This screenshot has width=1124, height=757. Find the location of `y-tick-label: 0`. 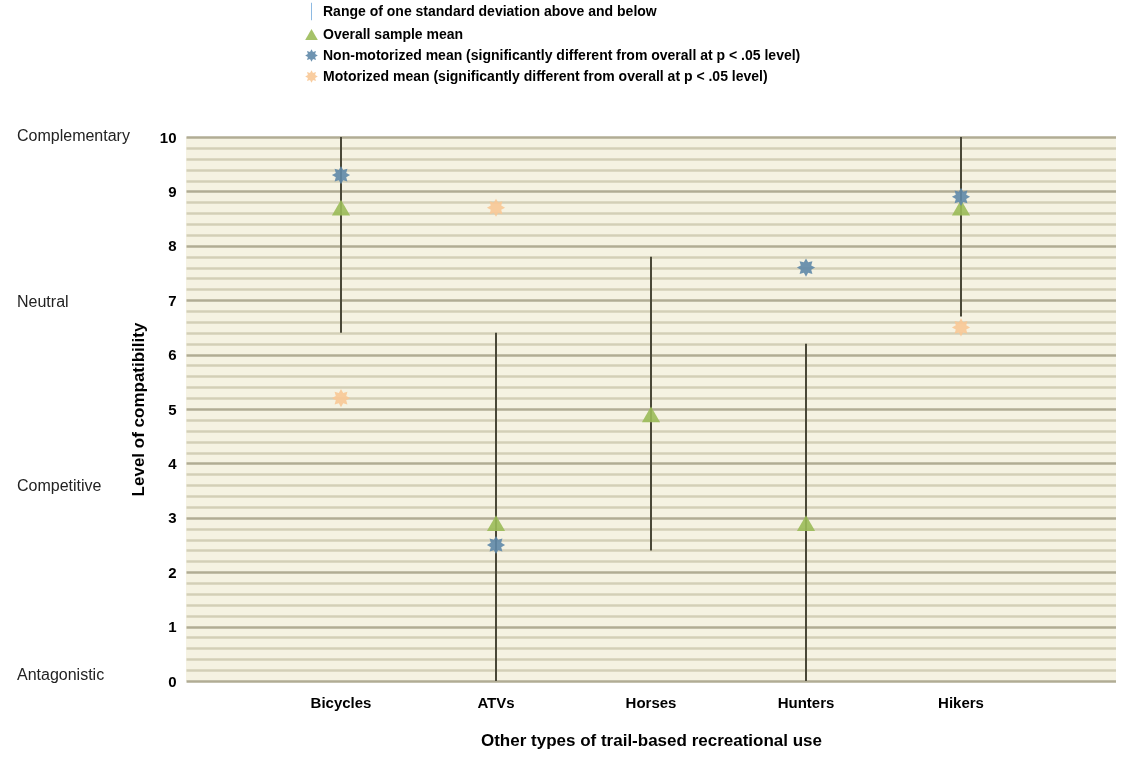

y-tick-label: 0 is located at coordinates (172, 681).